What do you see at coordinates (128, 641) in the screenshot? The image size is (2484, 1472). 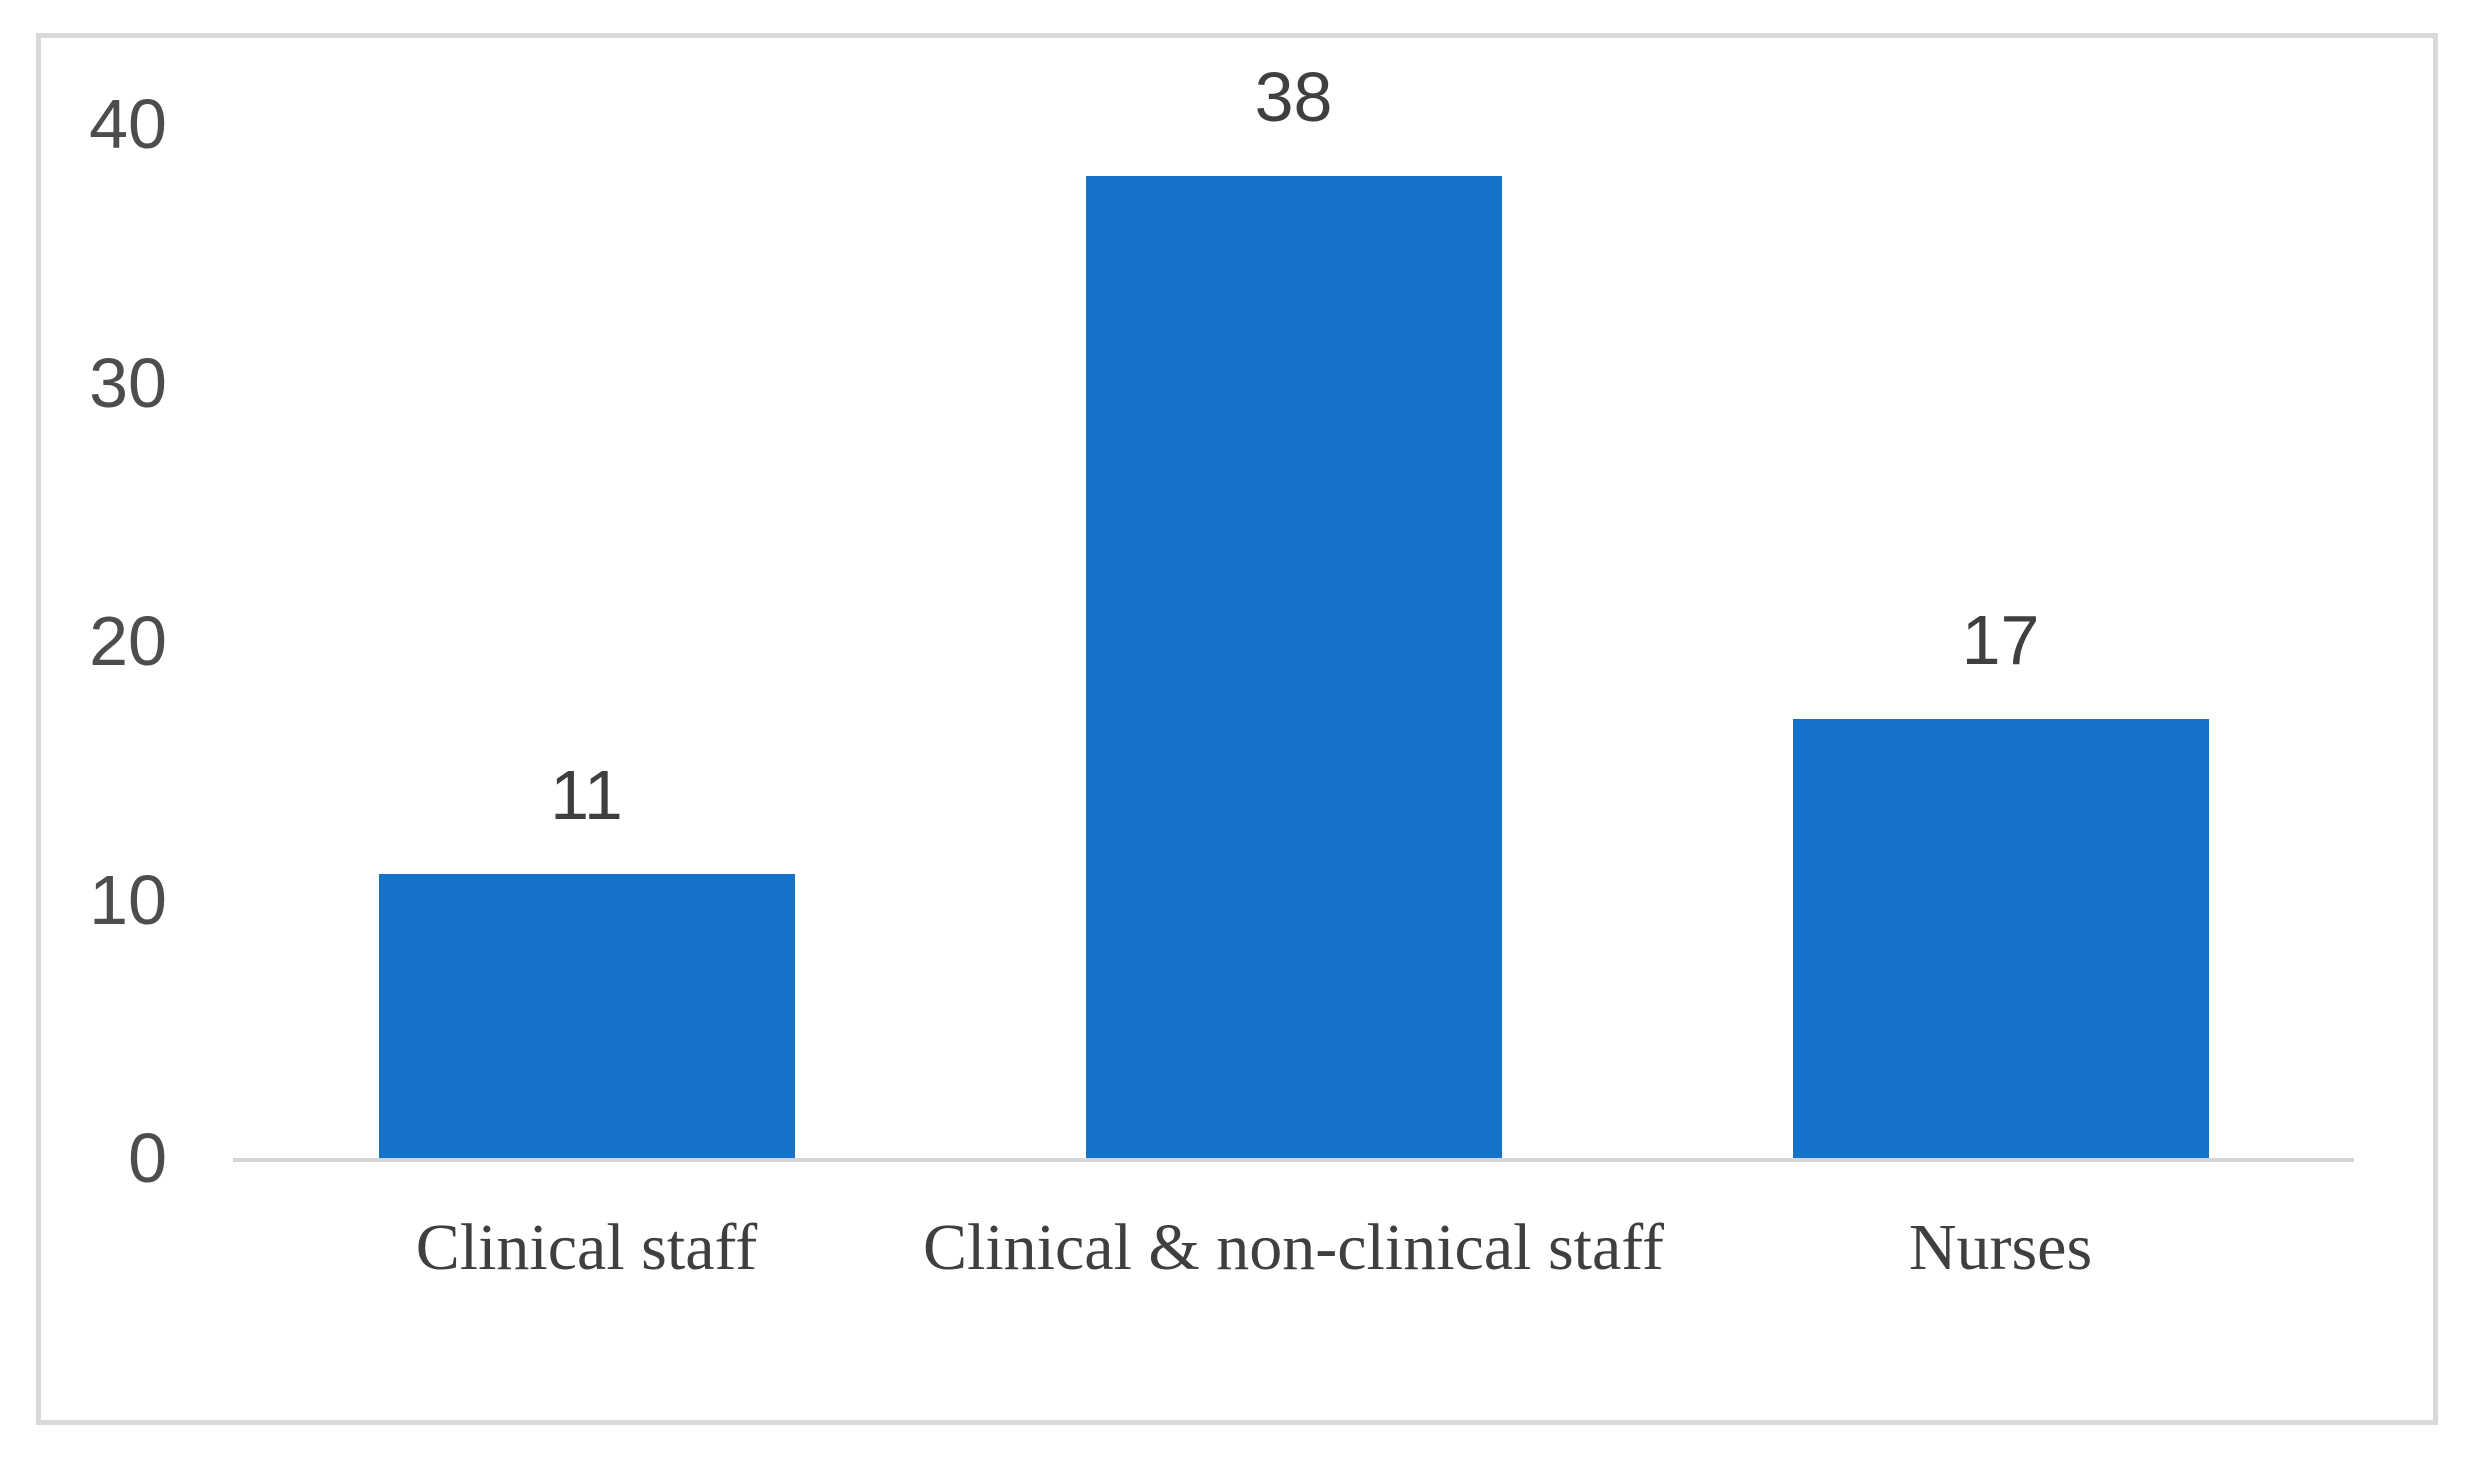 I see `y-axis-tick-label: 20` at bounding box center [128, 641].